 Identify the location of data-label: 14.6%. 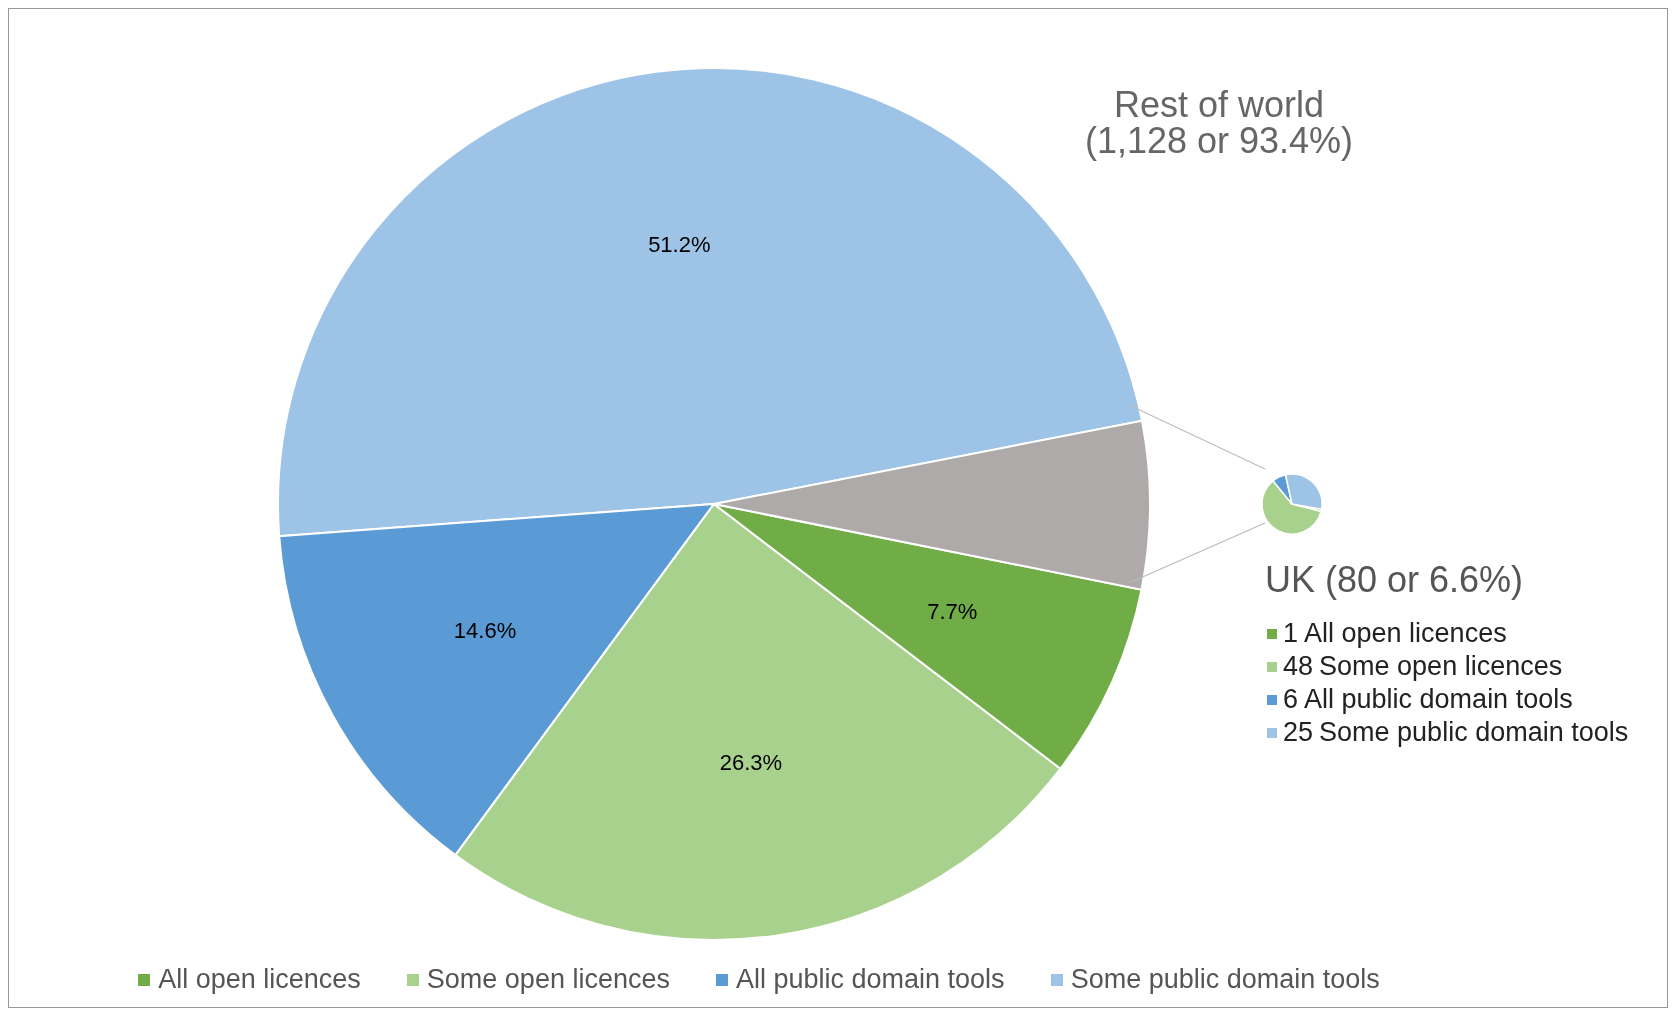
(485, 631).